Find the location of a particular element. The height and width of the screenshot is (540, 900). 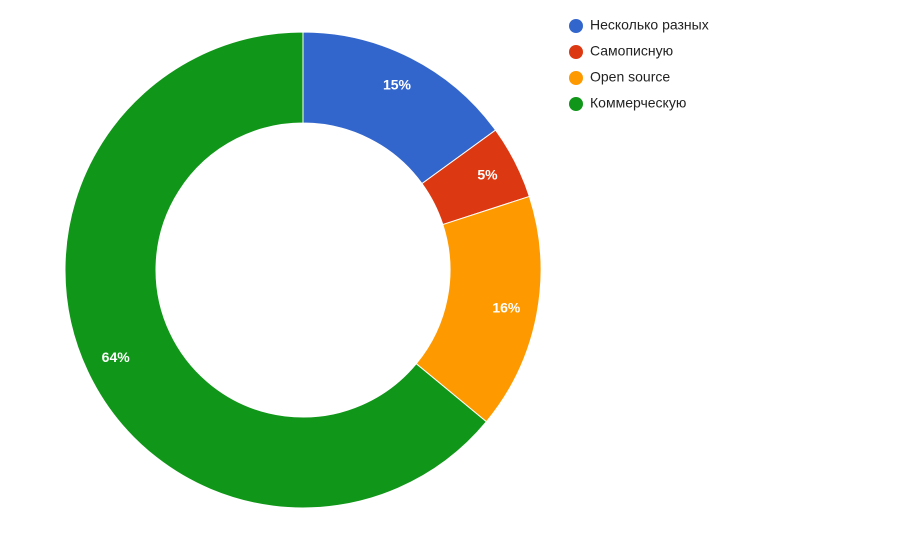

slice-label: 15% is located at coordinates (397, 84).